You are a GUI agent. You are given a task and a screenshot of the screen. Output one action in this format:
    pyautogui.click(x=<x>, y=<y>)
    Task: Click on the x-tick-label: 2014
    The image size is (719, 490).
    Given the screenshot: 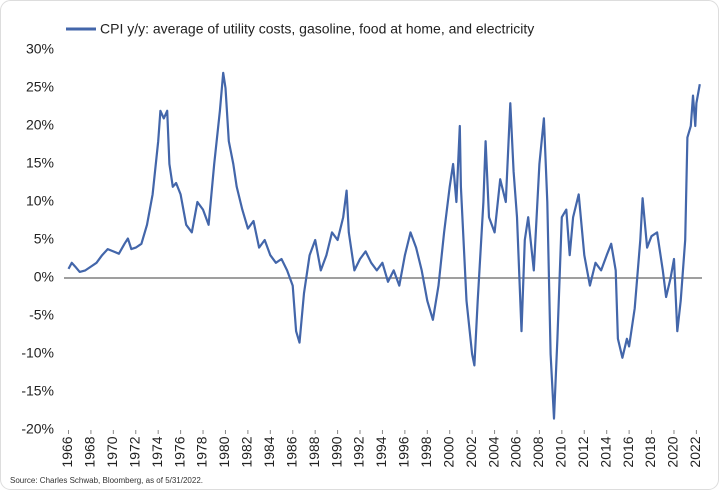 What is the action you would take?
    pyautogui.click(x=605, y=451)
    